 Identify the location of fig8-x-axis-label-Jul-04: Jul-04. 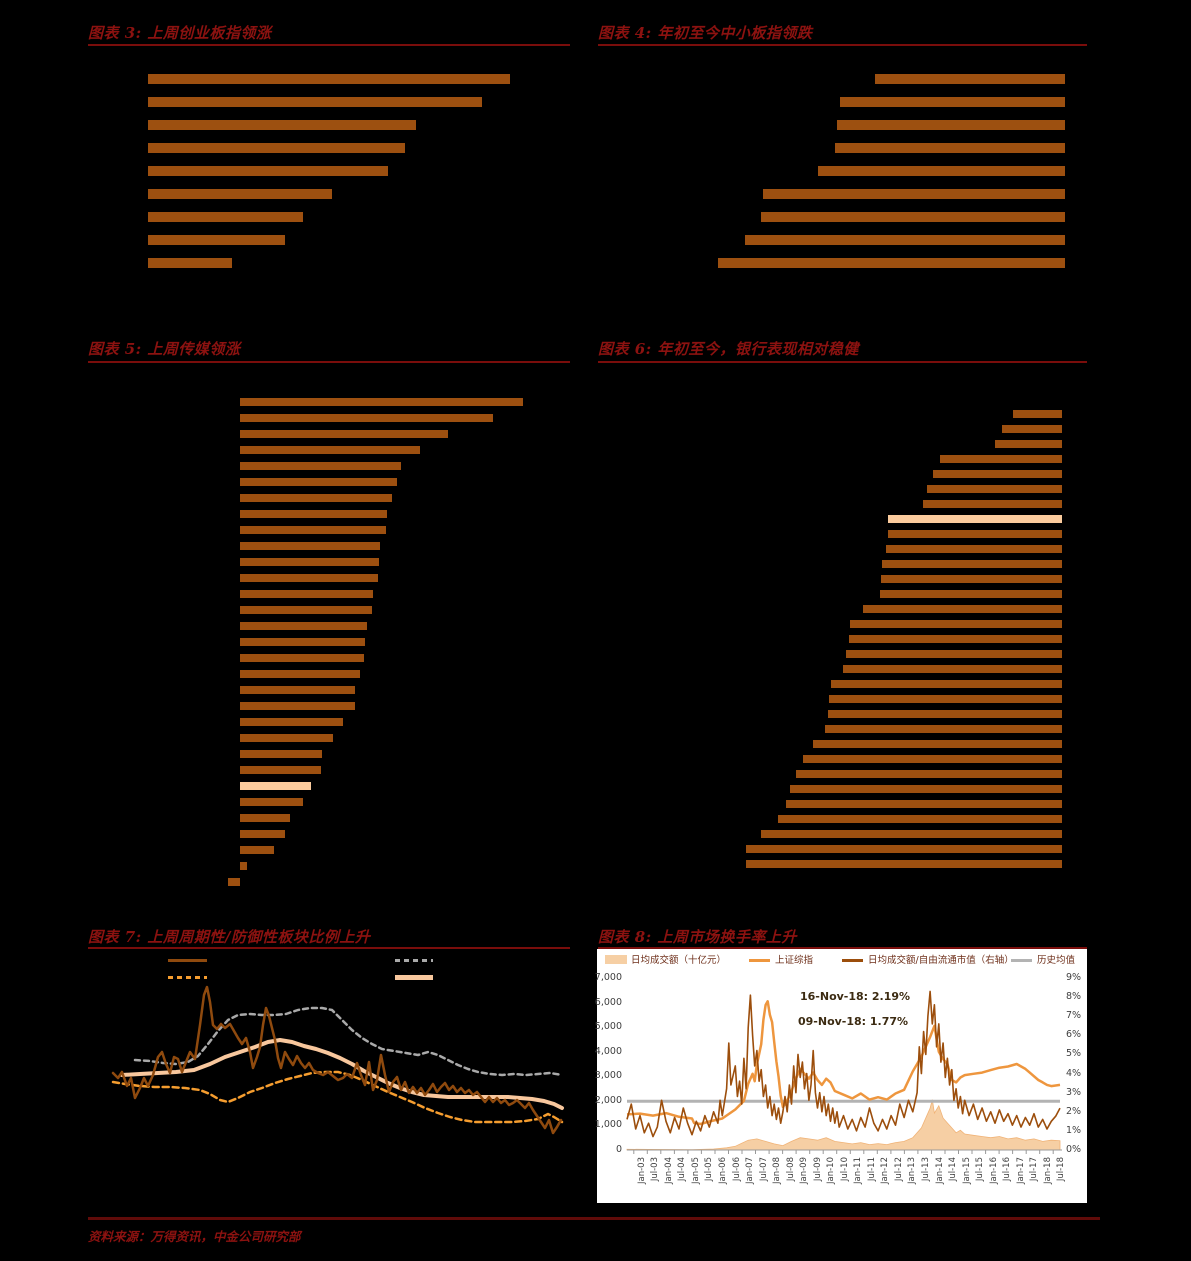
(682, 1169).